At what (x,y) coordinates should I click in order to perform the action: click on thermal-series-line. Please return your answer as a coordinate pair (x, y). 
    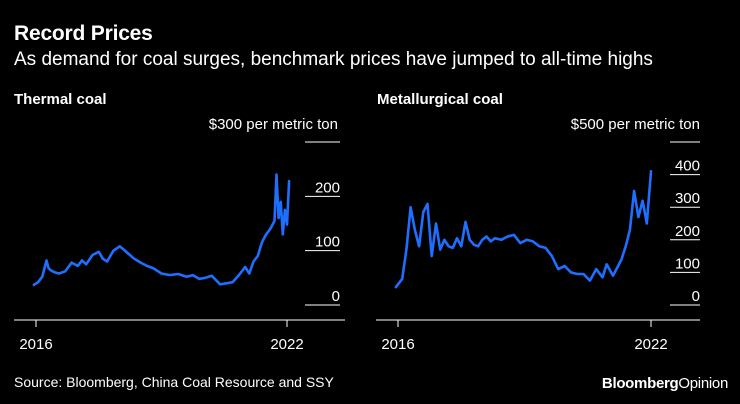
    Looking at the image, I should click on (161, 230).